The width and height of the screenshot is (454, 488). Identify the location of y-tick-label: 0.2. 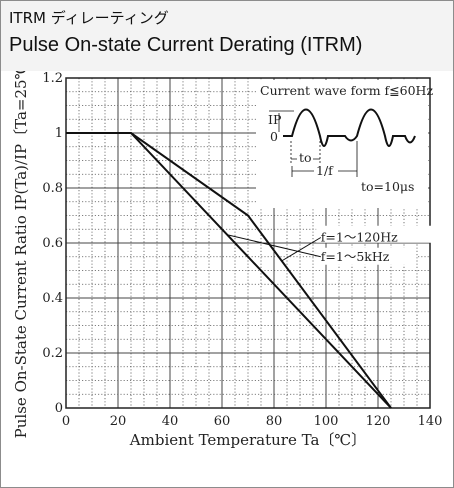
(52, 353).